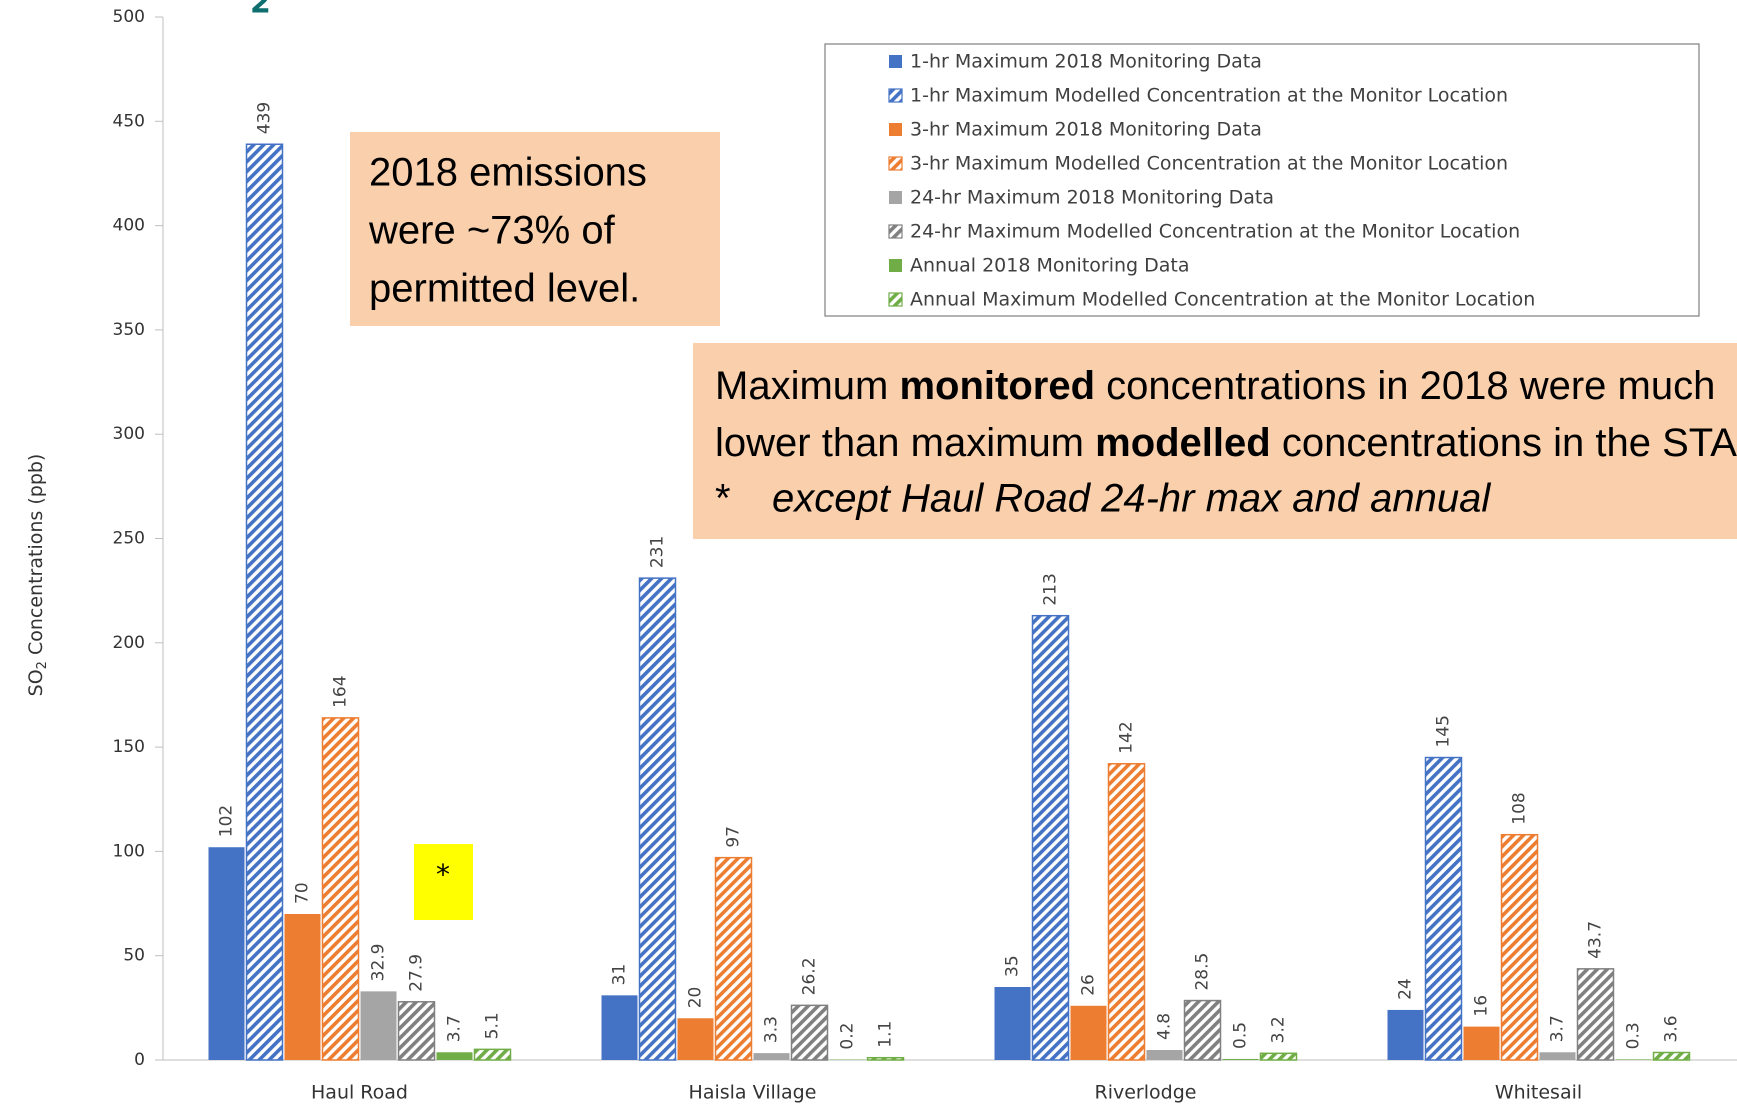 This screenshot has width=1737, height=1106. Describe the element at coordinates (42, 665) in the screenshot. I see `y-label-sub: 2` at that location.